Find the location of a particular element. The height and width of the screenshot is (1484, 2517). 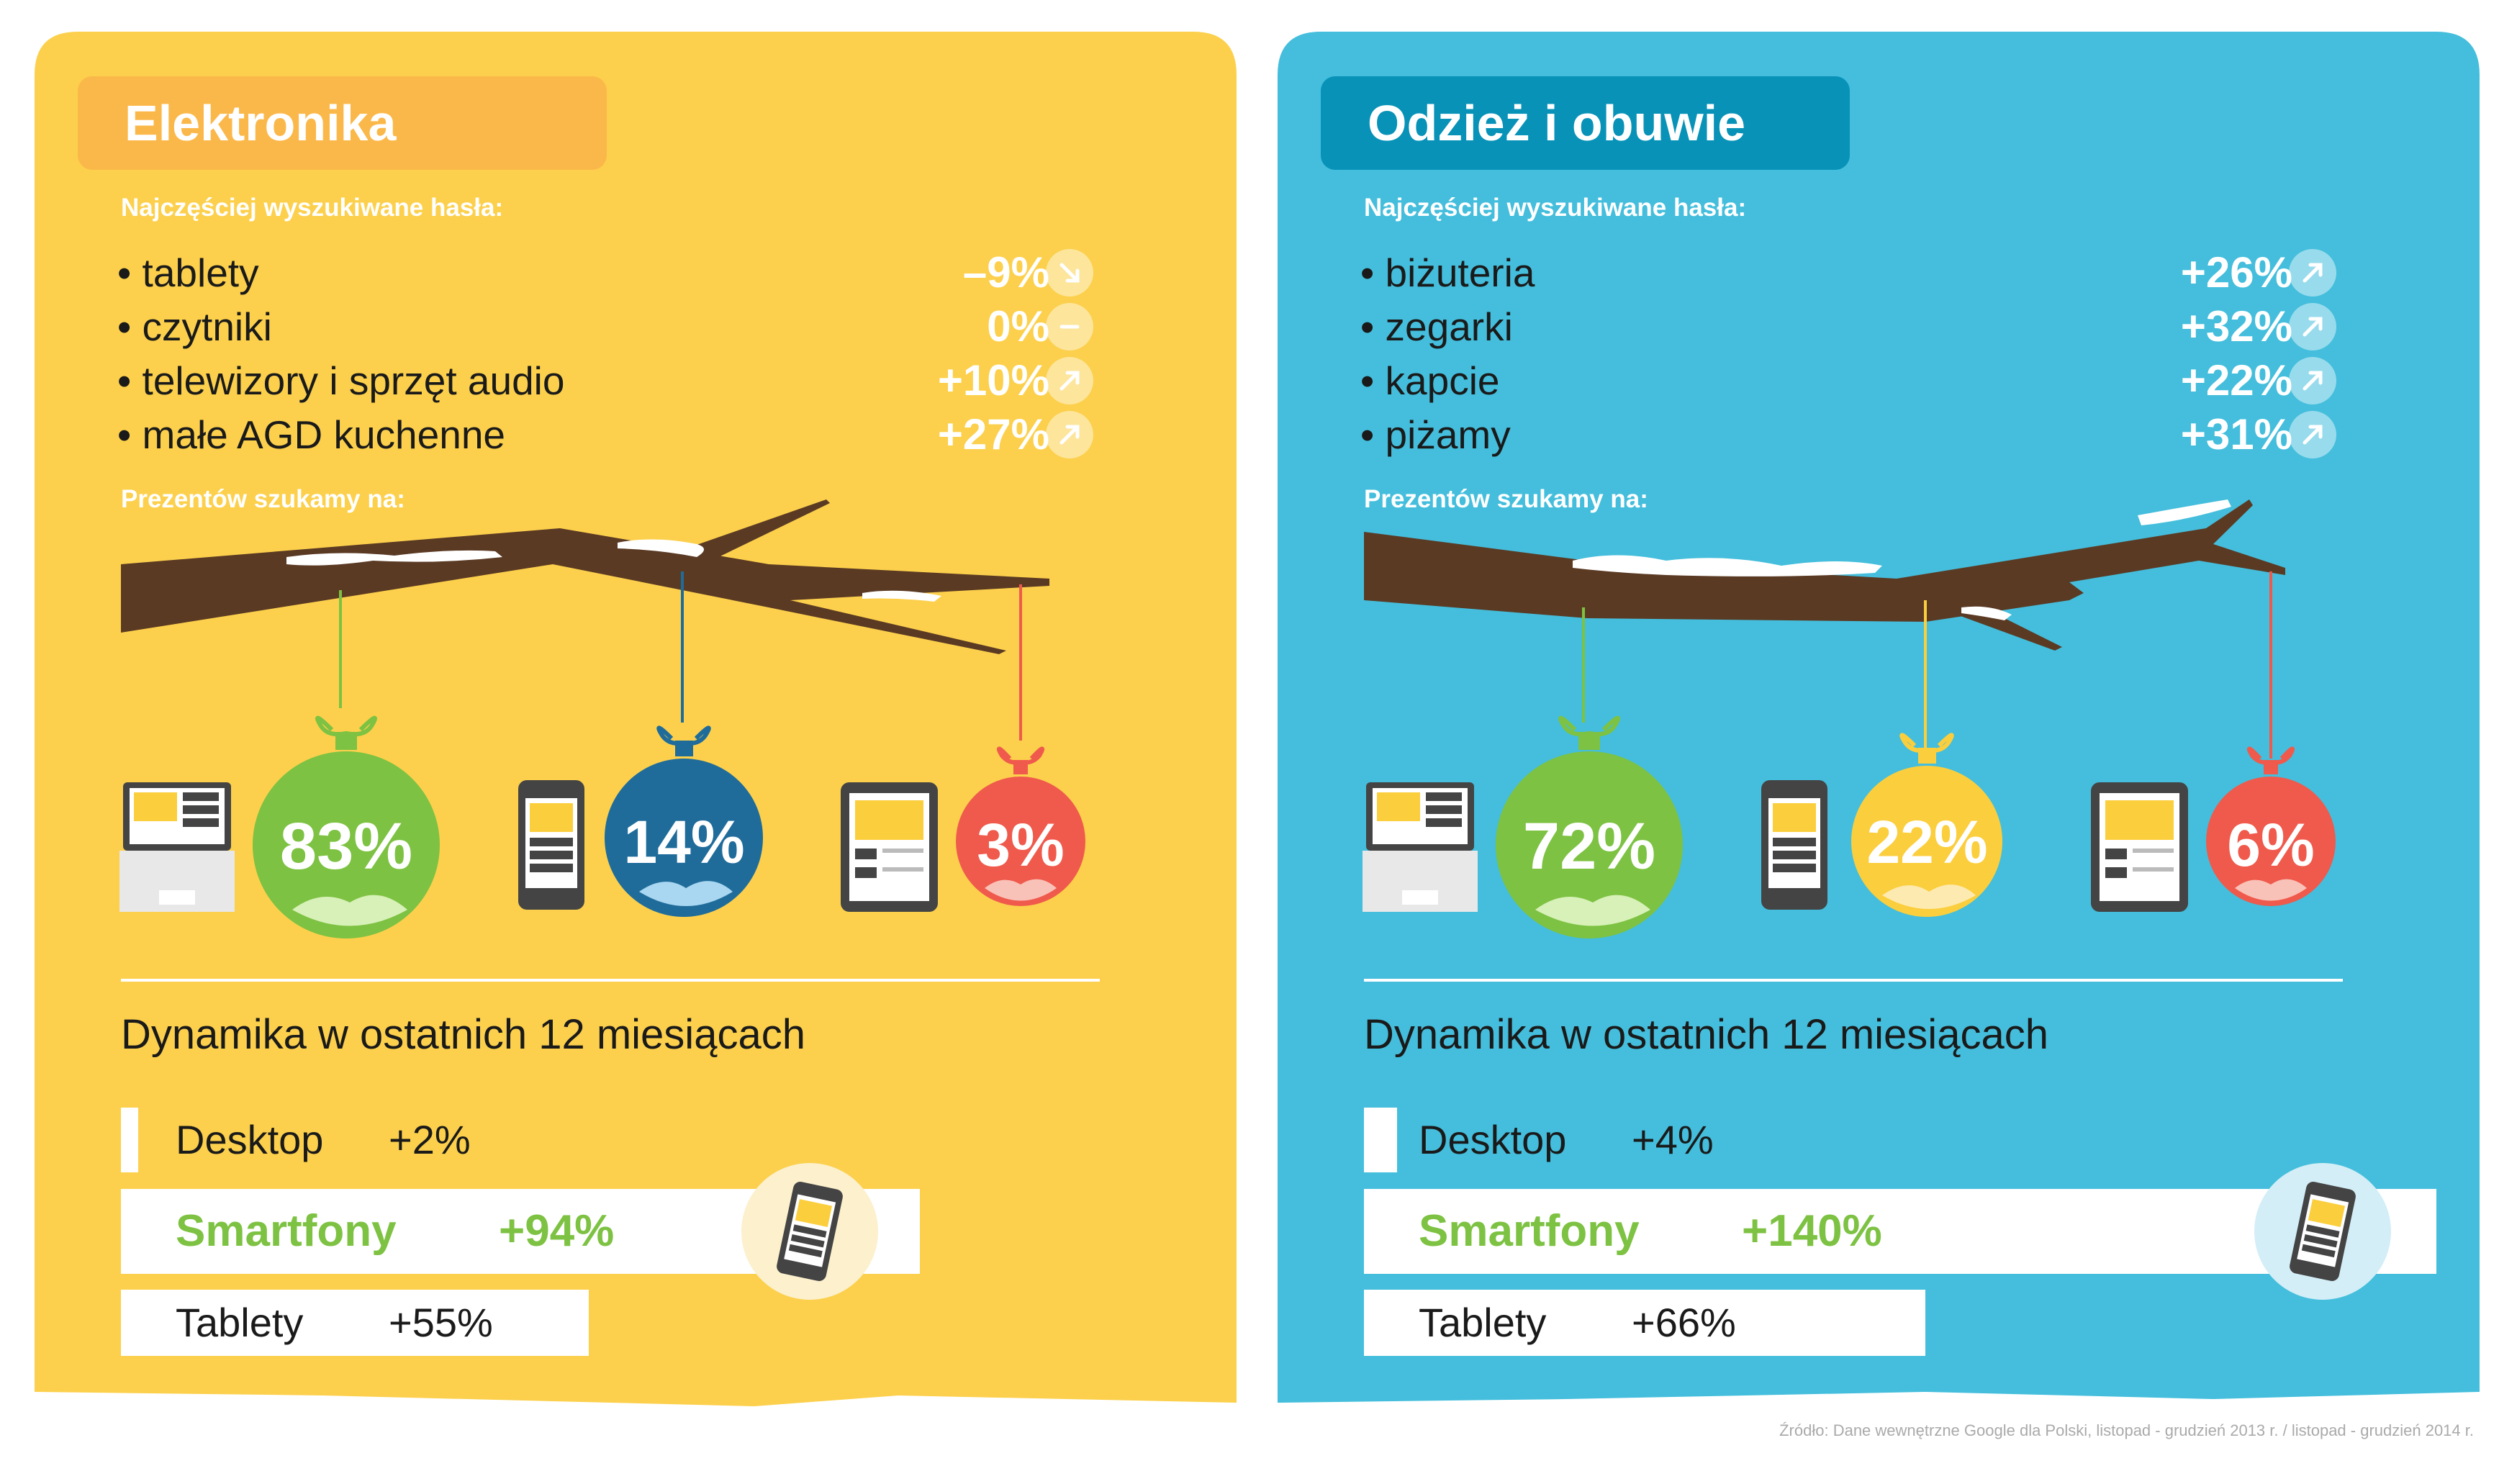

panel-title: Odzież i obuwie is located at coordinates (1586, 123).